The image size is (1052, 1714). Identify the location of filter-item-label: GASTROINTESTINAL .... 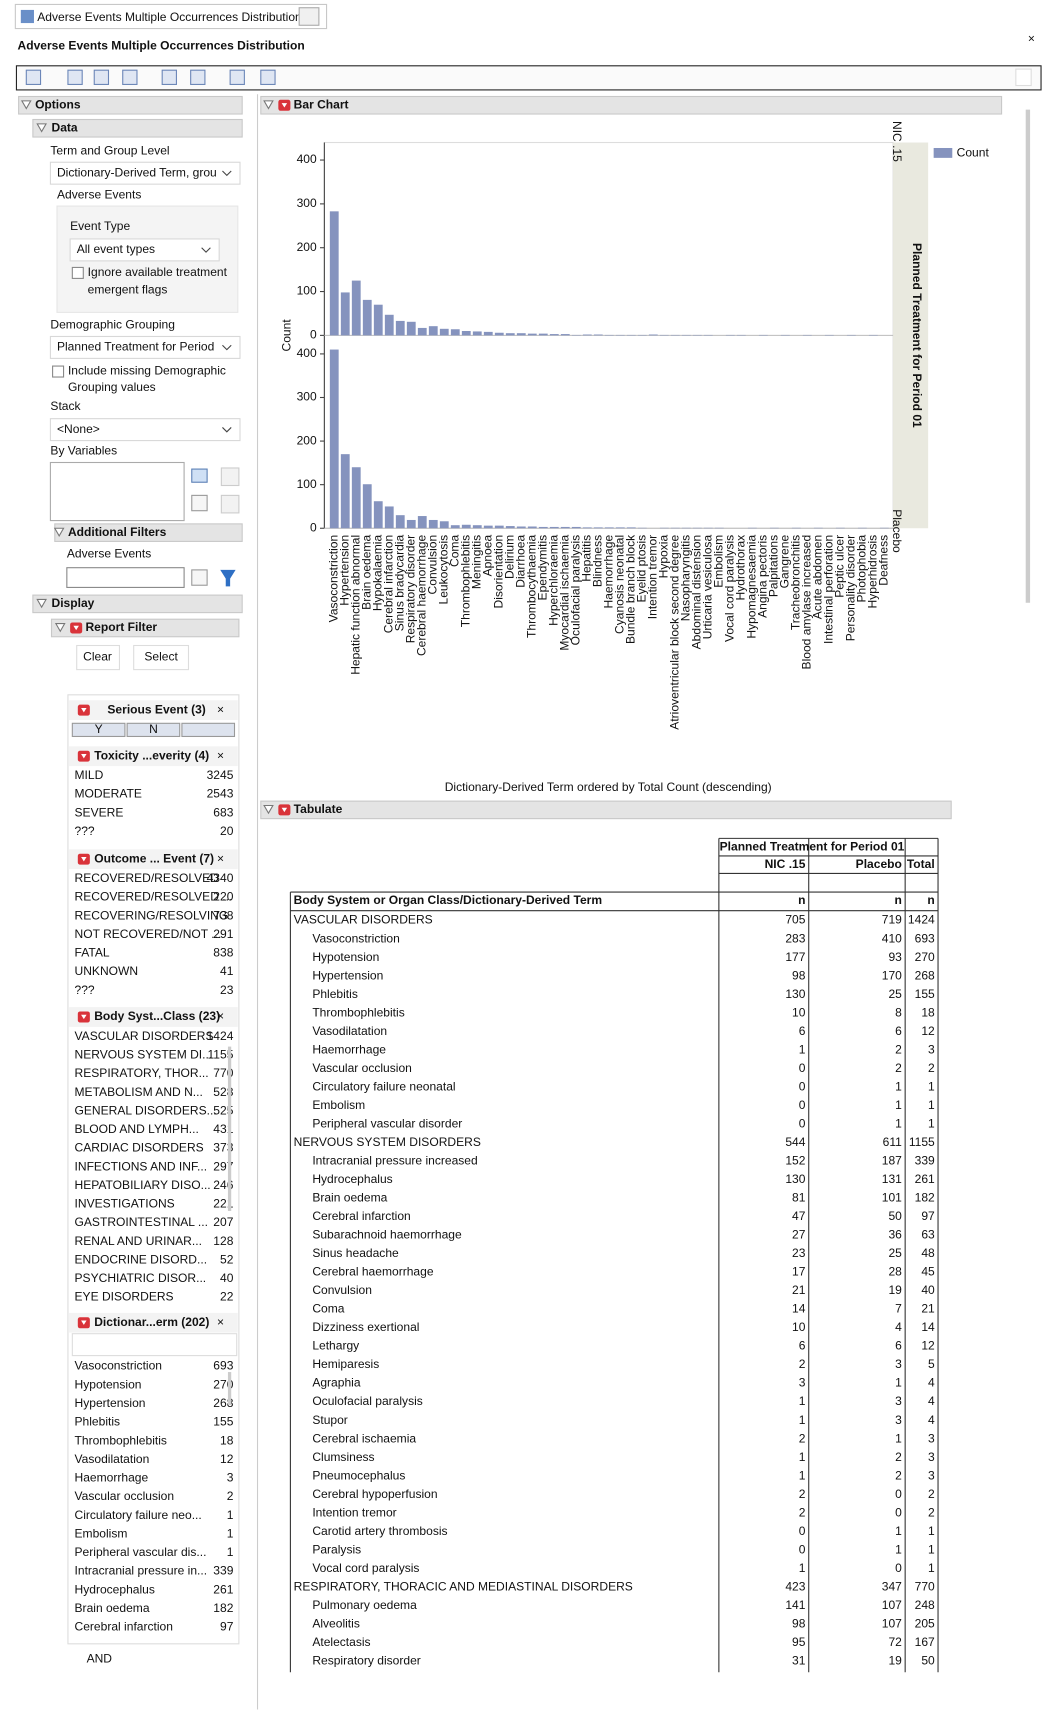
(141, 1222).